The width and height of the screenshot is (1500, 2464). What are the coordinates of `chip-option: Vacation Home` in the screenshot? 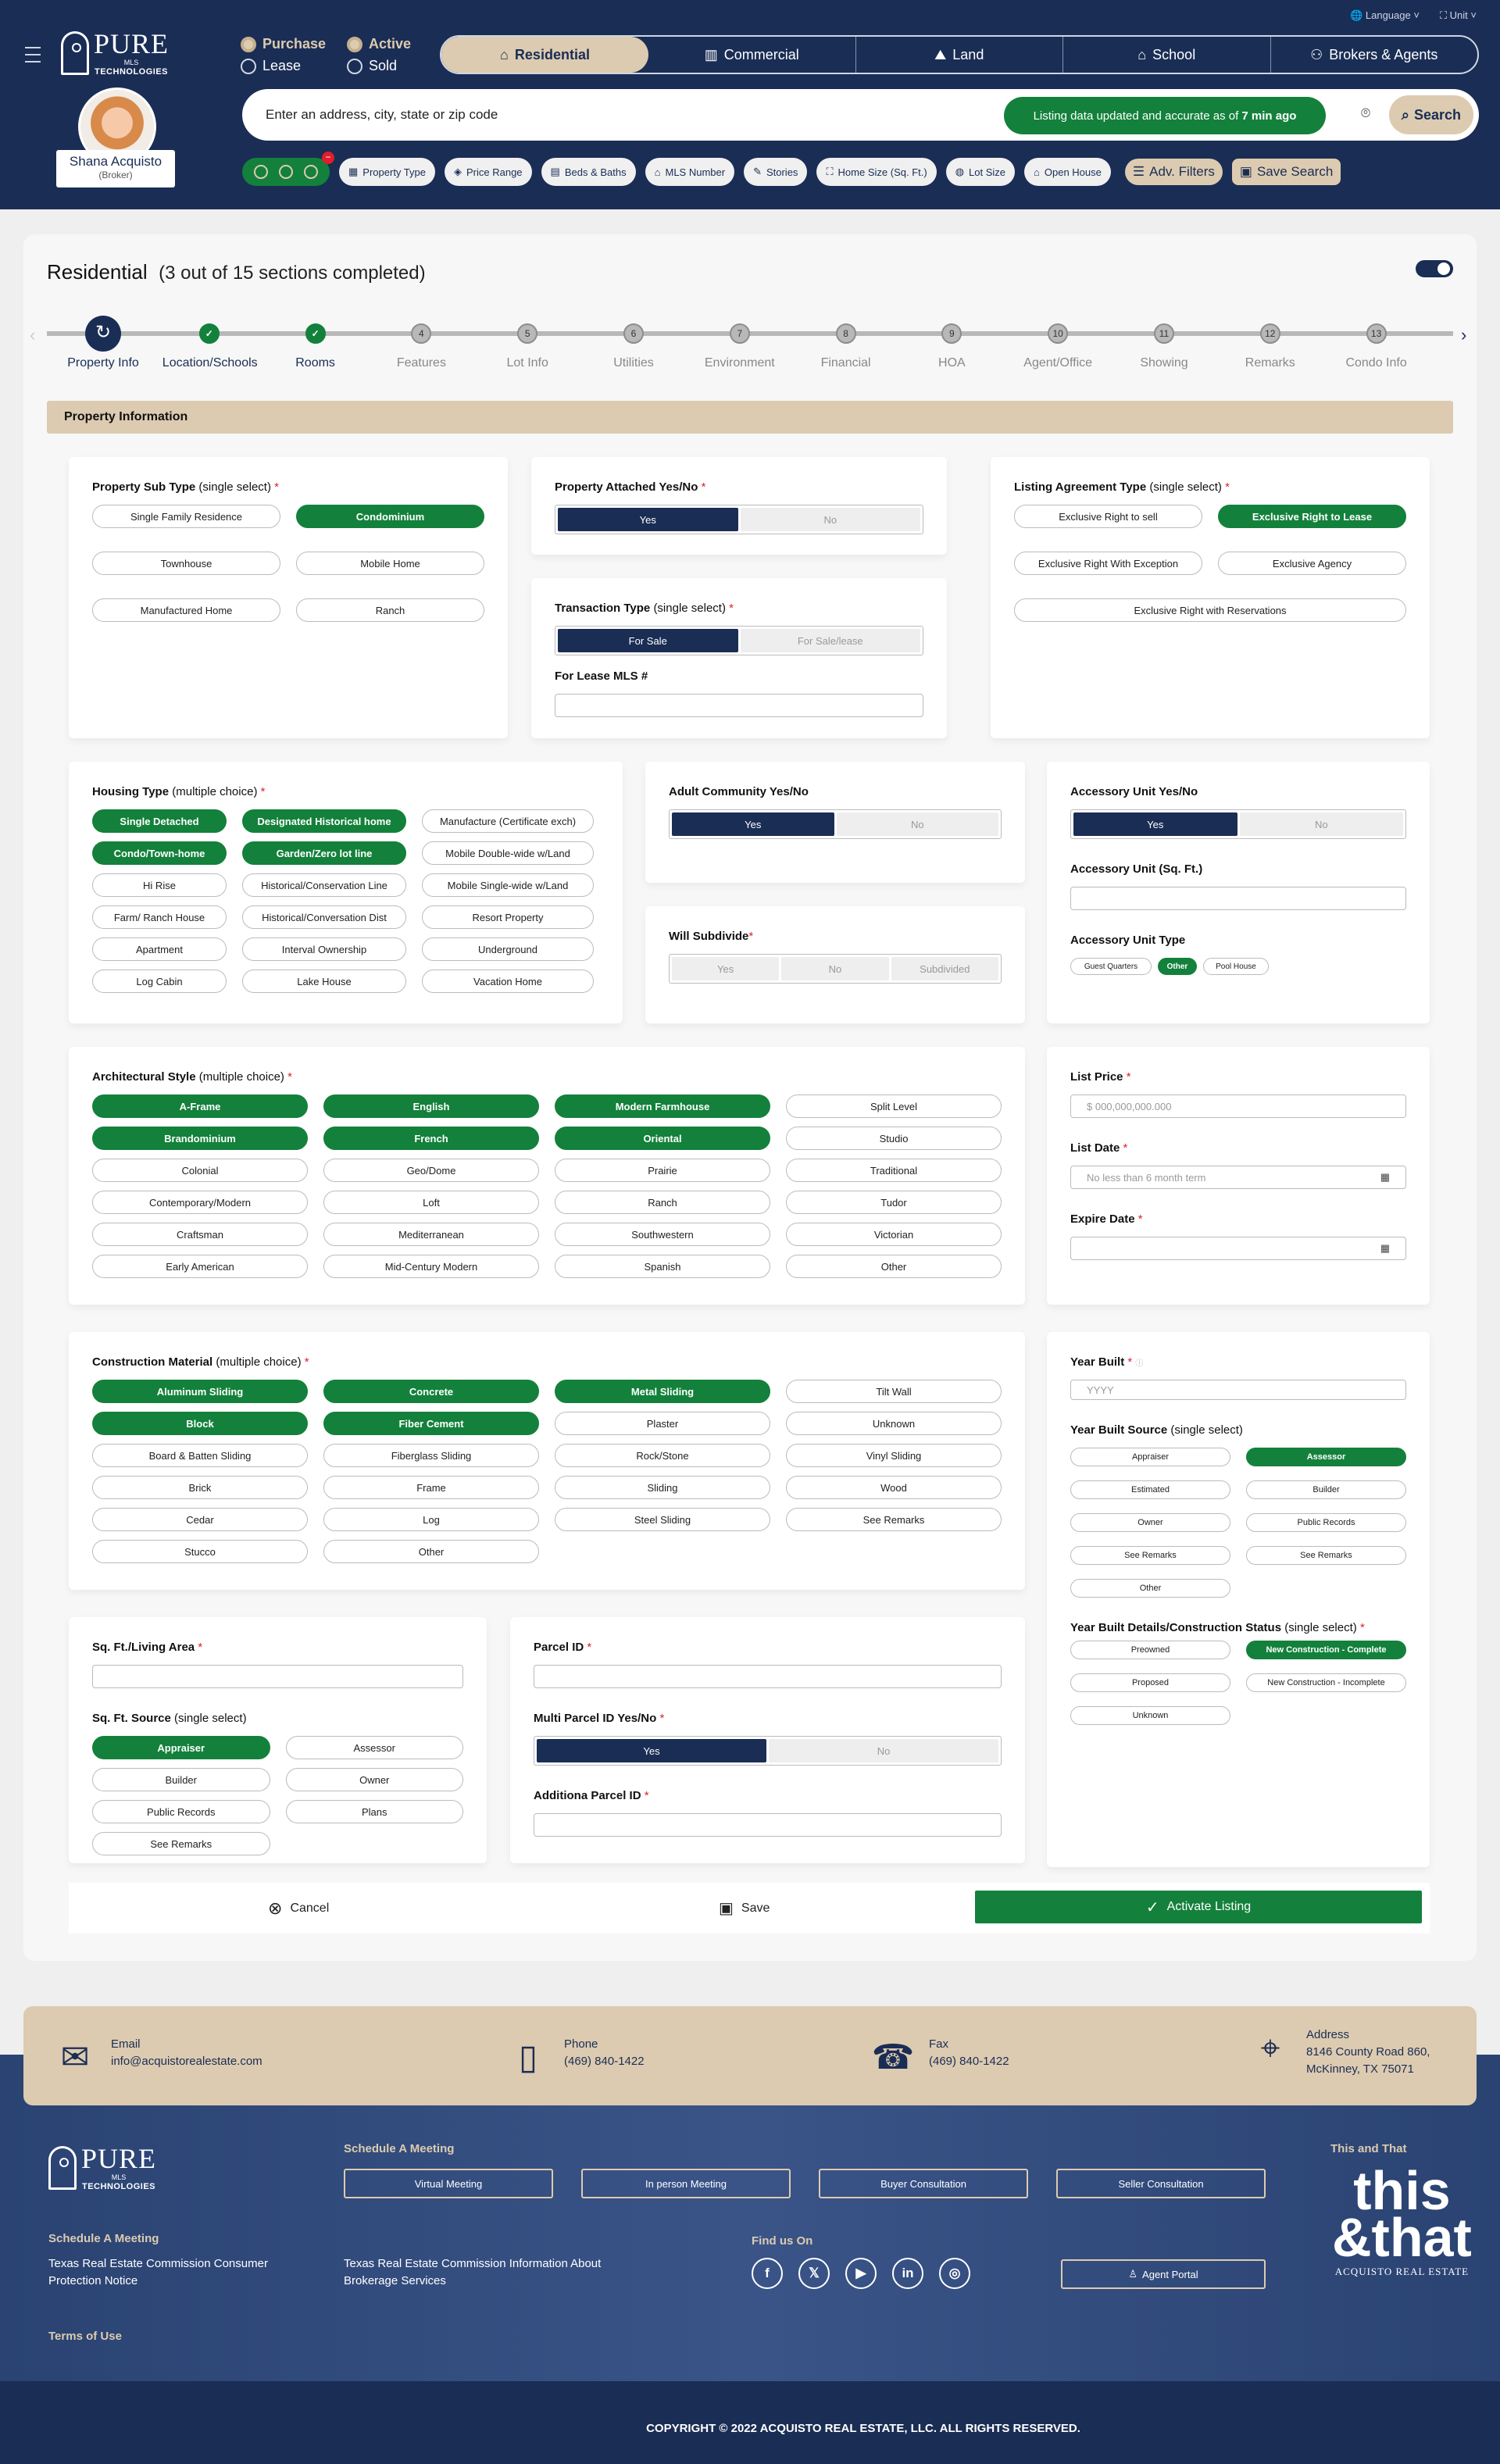 It's located at (508, 981).